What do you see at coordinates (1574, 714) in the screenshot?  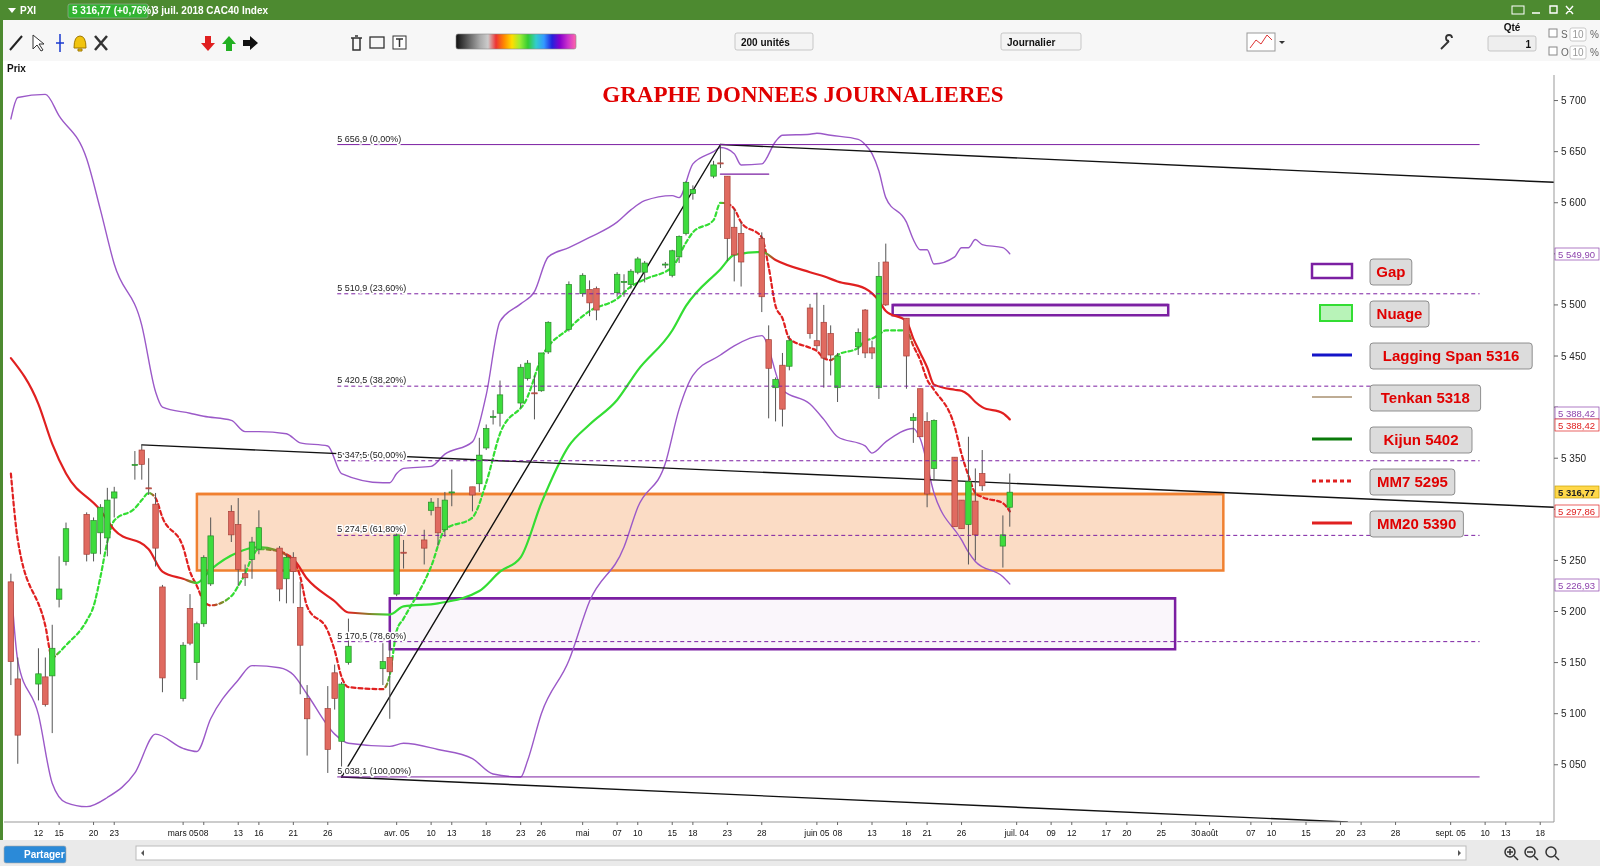 I see `y-tick-label: 5 100` at bounding box center [1574, 714].